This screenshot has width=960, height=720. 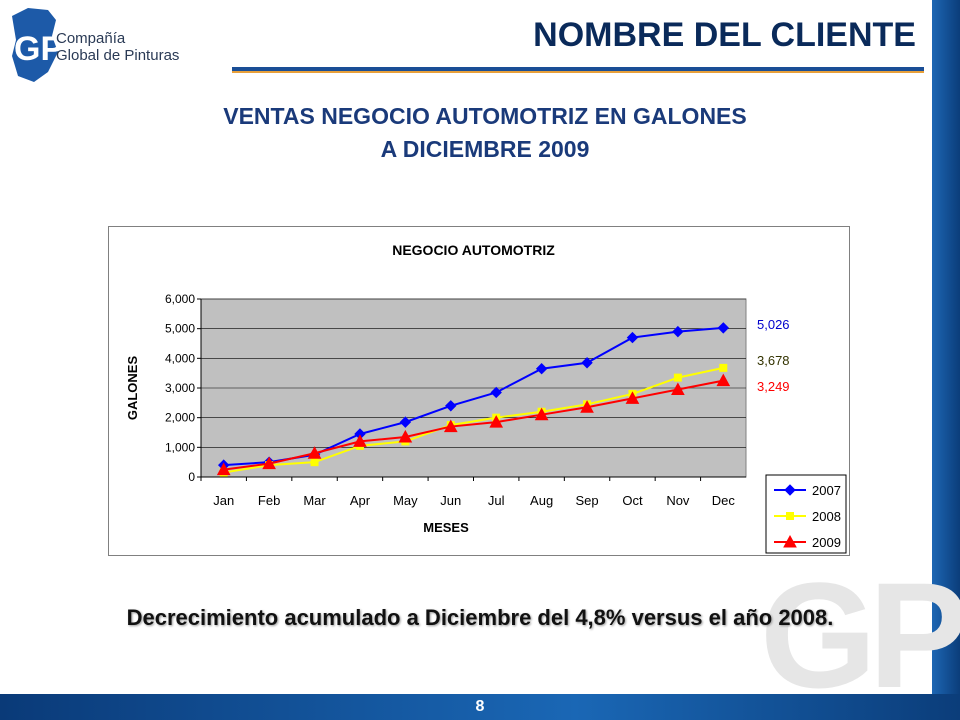 What do you see at coordinates (405, 500) in the screenshot?
I see `x-tick-label: May` at bounding box center [405, 500].